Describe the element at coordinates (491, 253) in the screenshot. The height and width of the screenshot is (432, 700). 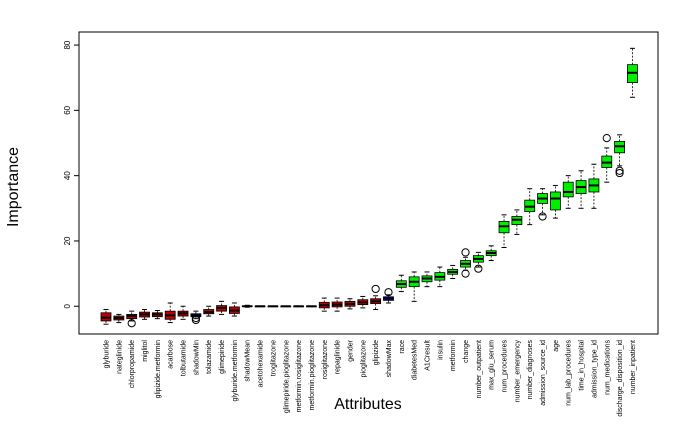
I see `box-max_glu_serum` at that location.